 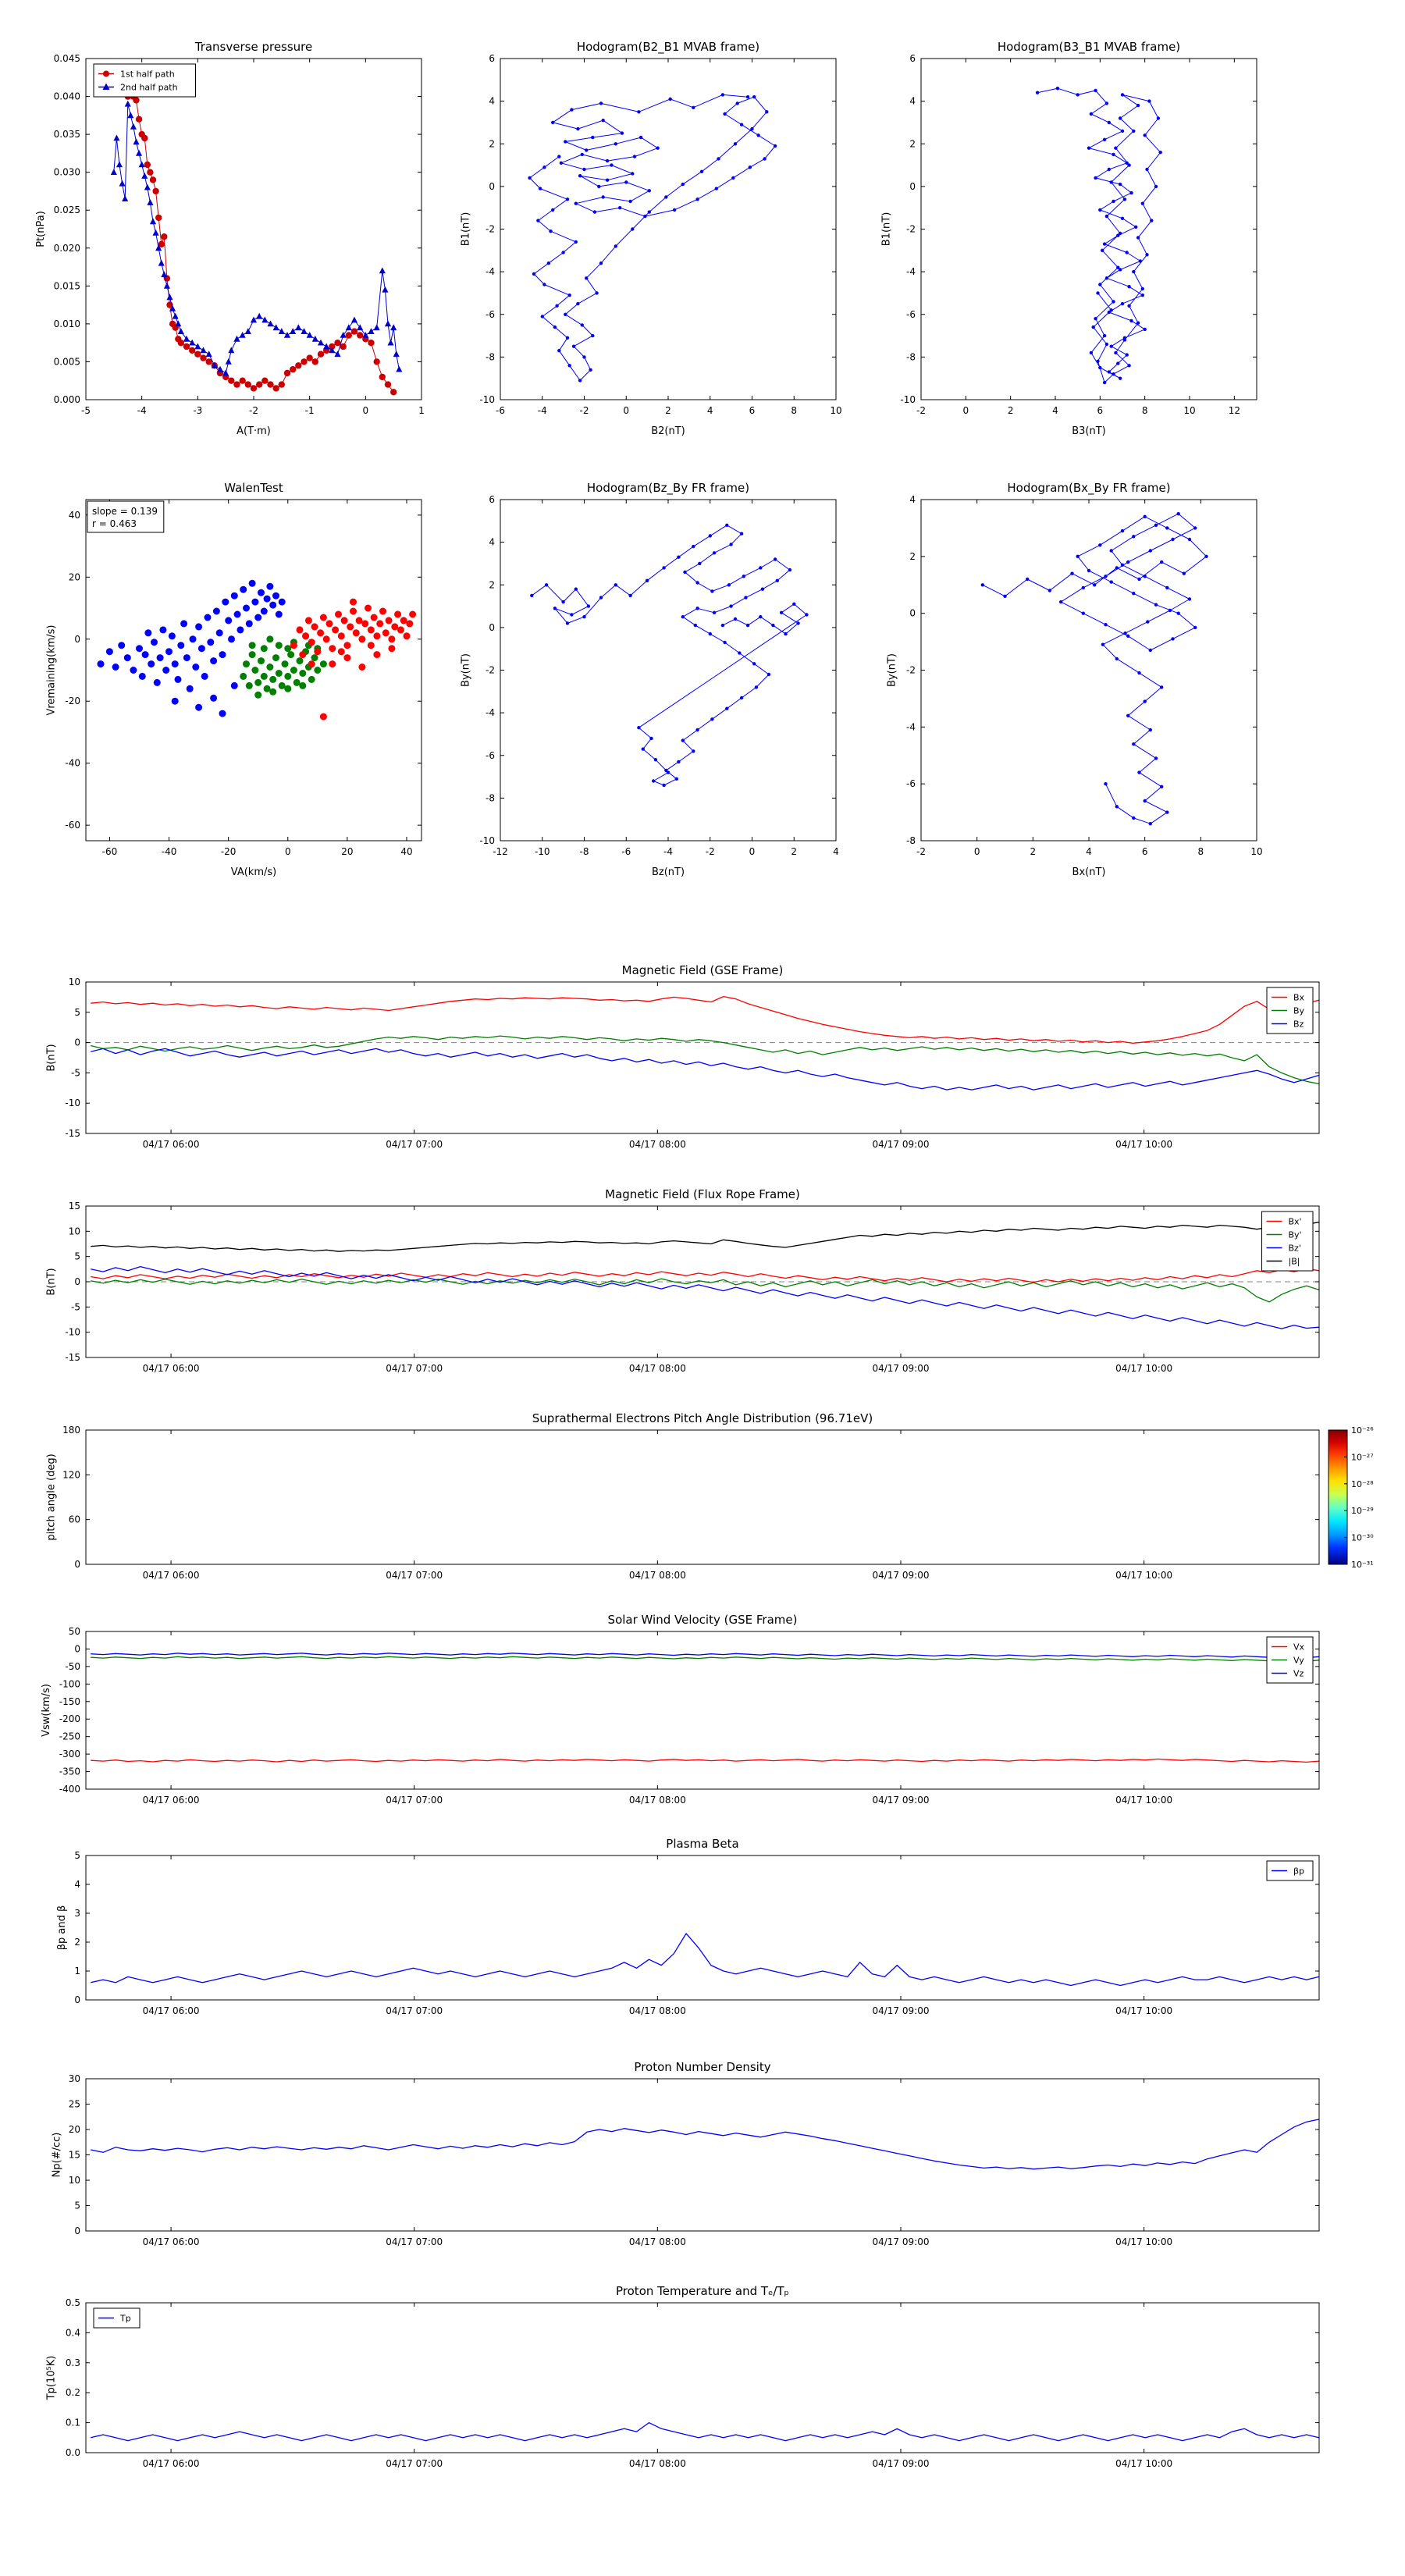 What do you see at coordinates (171, 2241) in the screenshot?
I see `np-xtick-label: 04/17 06:00` at bounding box center [171, 2241].